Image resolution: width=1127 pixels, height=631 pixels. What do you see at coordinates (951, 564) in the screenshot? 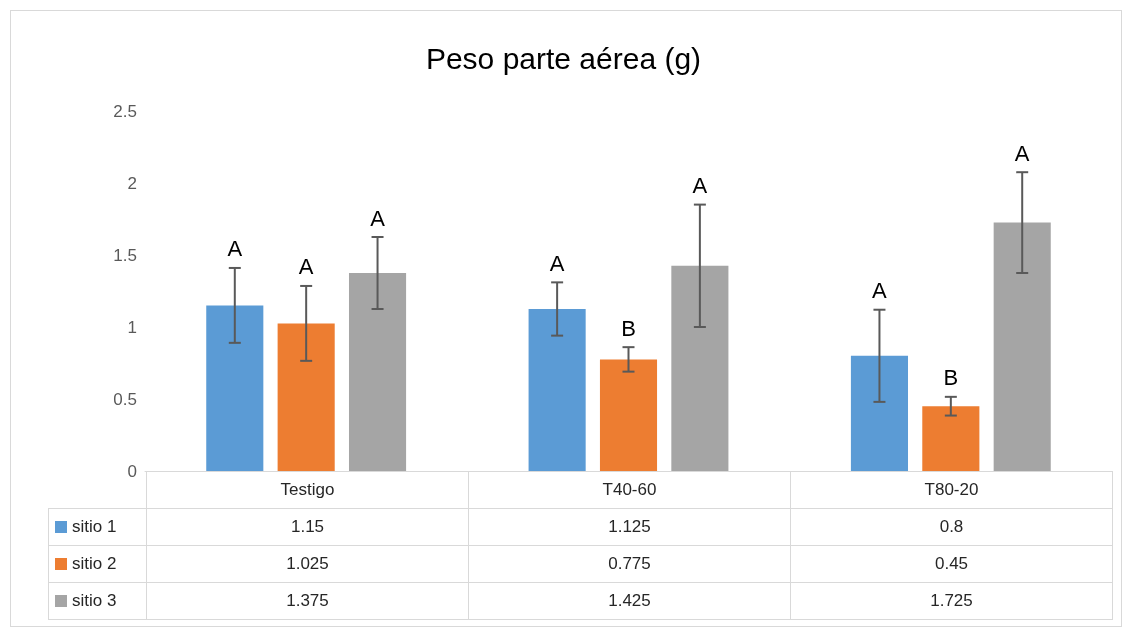
I see `data-label: 0.45` at bounding box center [951, 564].